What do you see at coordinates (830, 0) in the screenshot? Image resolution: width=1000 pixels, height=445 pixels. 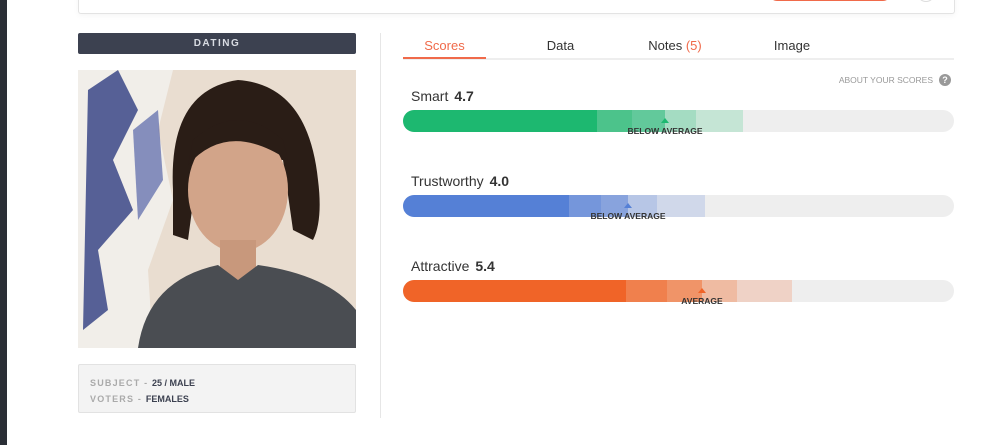 I see `top-action-button` at bounding box center [830, 0].